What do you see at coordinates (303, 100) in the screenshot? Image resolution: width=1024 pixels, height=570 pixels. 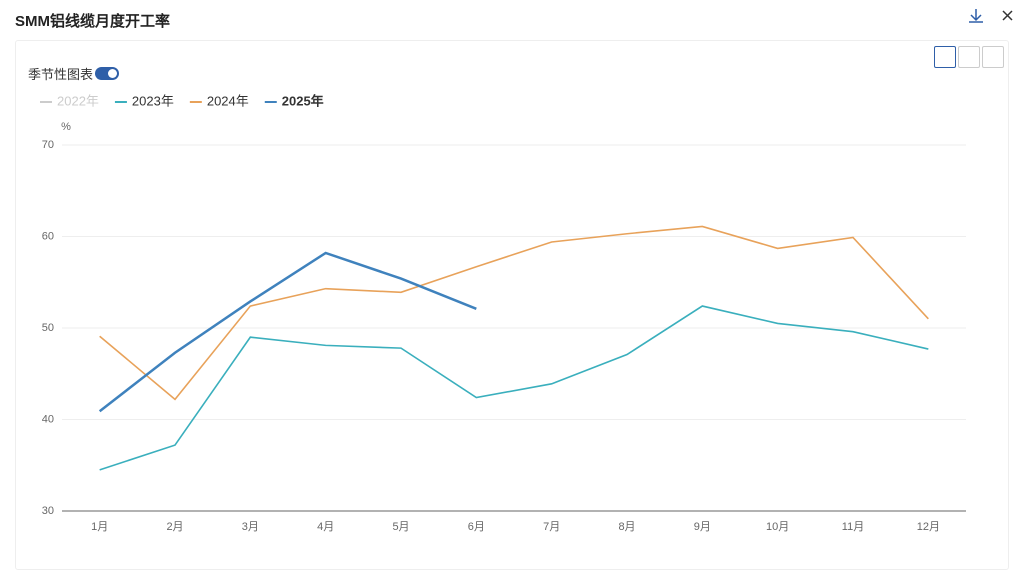 I see `legend-label: 2025年` at bounding box center [303, 100].